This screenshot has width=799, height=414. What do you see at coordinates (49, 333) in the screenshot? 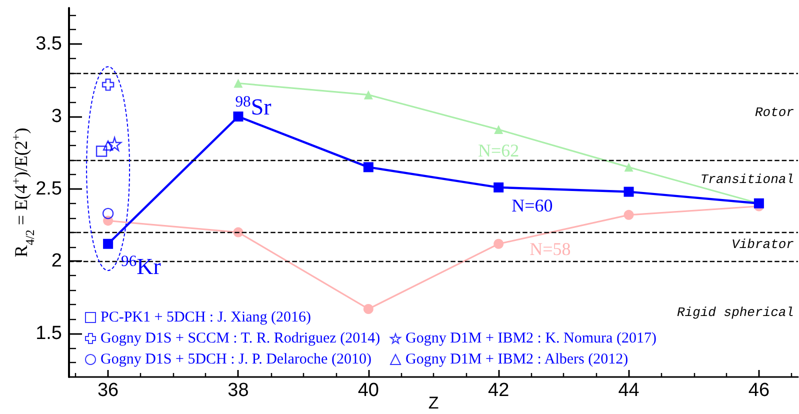
I see `y-tick-label: 1.5` at bounding box center [49, 333].